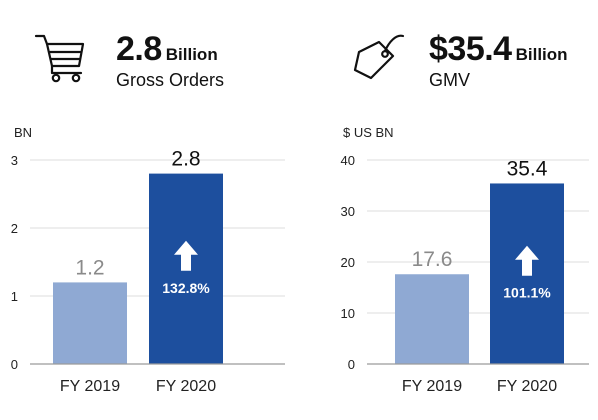  What do you see at coordinates (470, 49) in the screenshot?
I see `kpi-value: $35.4` at bounding box center [470, 49].